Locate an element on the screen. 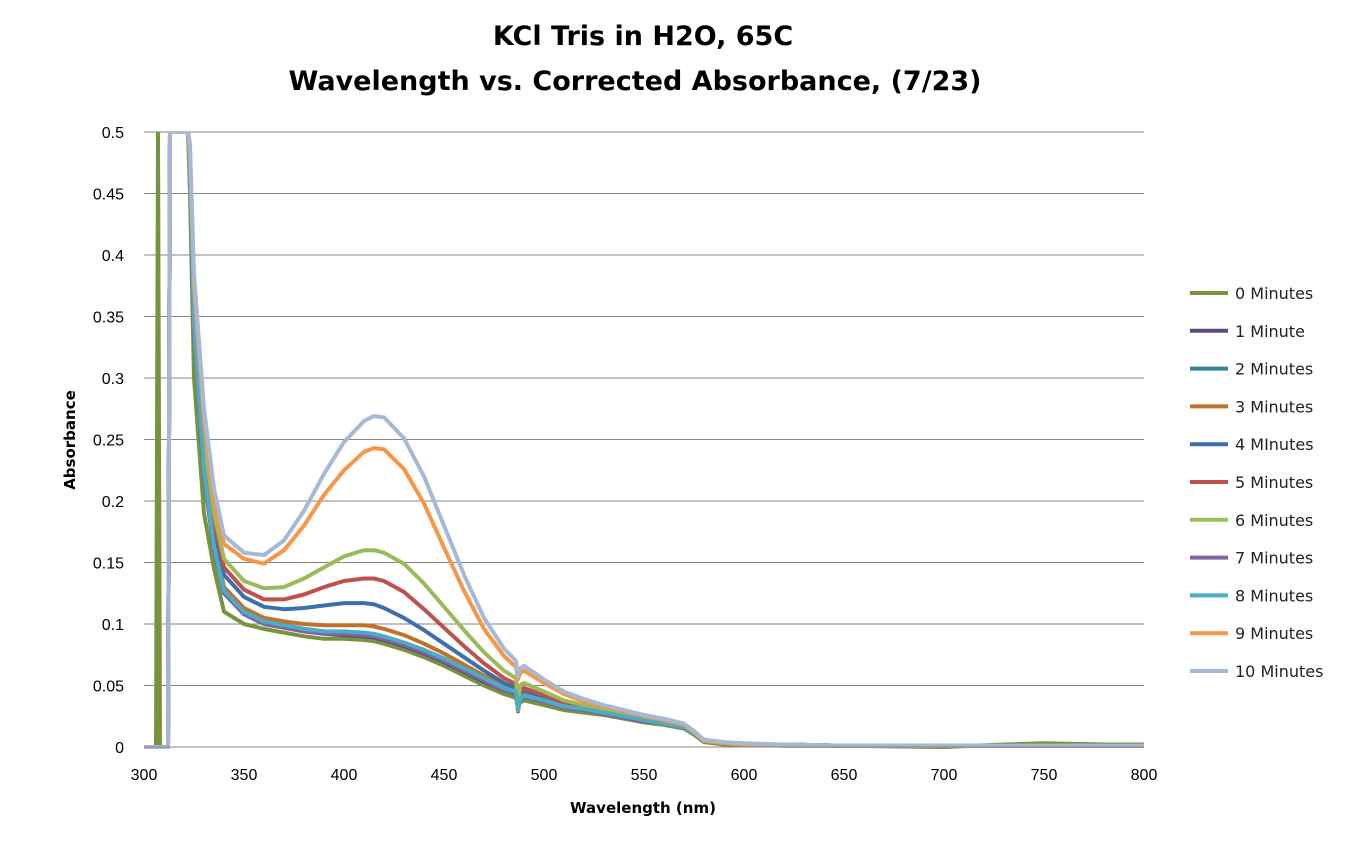  legend-label: 5 Minutes is located at coordinates (1274, 482).